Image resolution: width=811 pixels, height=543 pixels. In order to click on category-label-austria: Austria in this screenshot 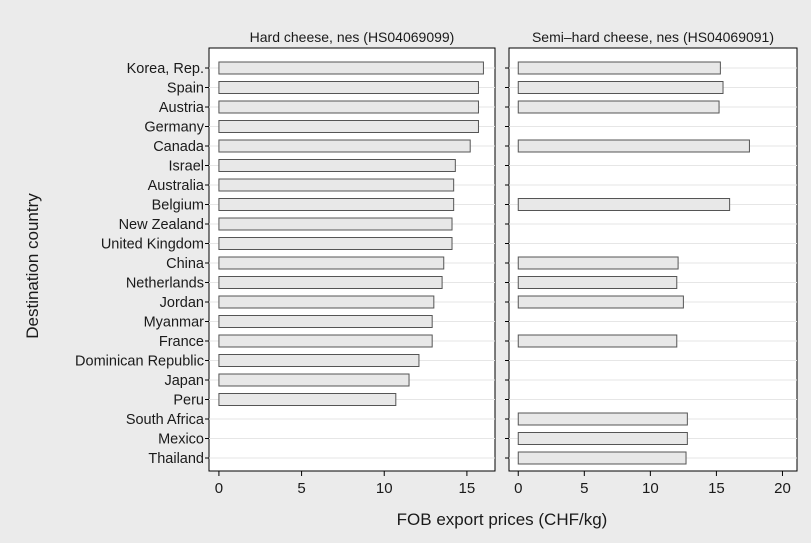, I will do `click(182, 108)`.